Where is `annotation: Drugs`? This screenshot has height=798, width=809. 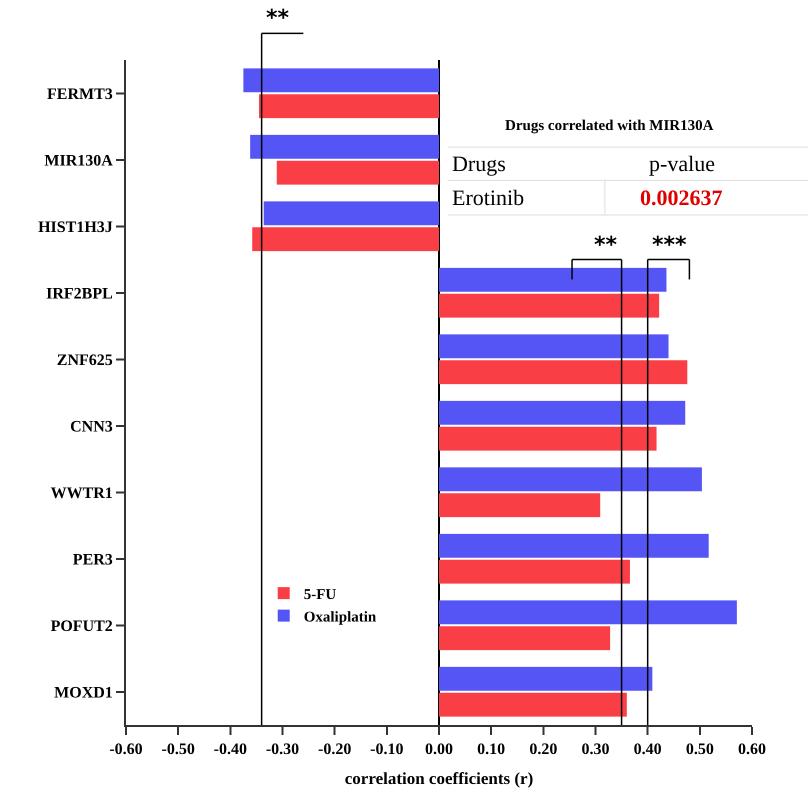
annotation: Drugs is located at coordinates (479, 163).